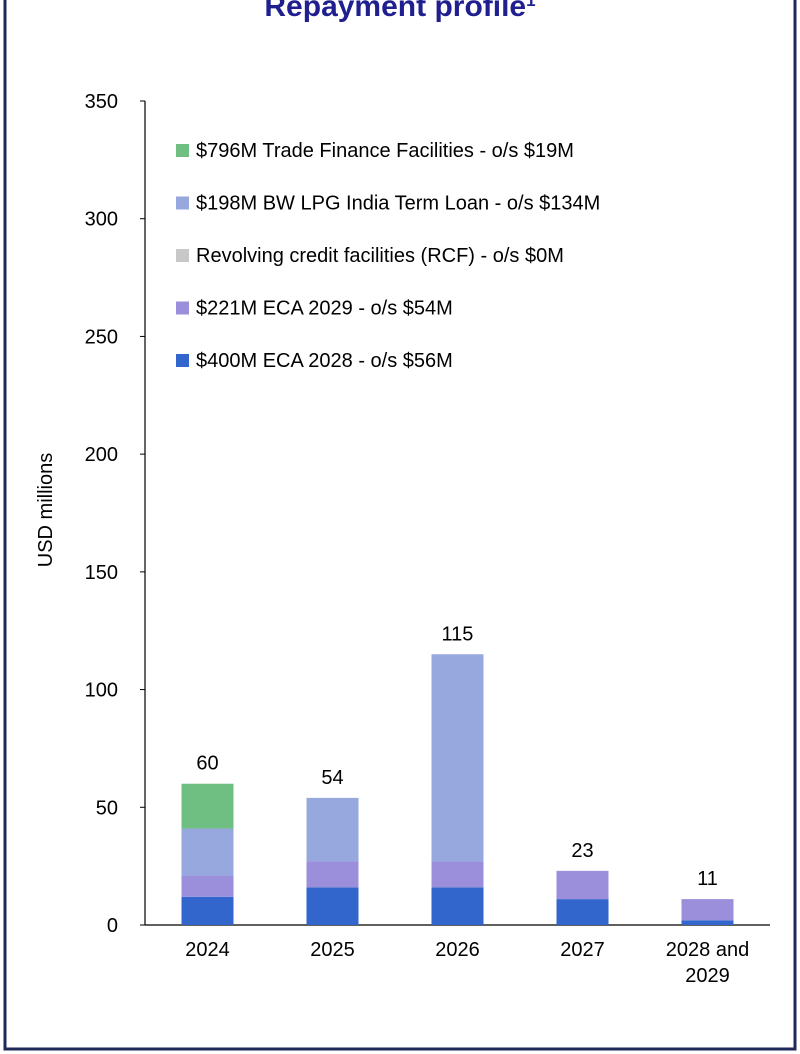 This screenshot has width=800, height=1054. I want to click on x-tick-label: 2024, so click(207, 950).